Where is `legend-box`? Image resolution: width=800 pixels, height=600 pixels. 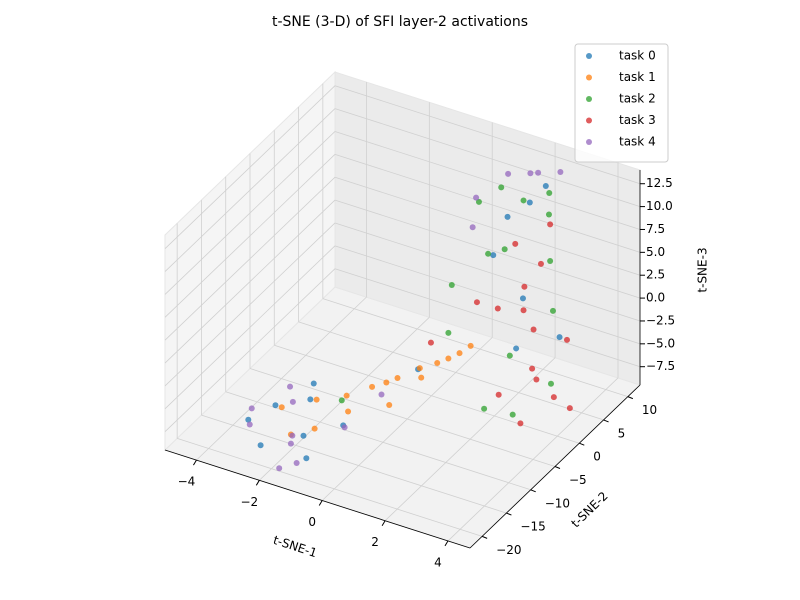 legend-box is located at coordinates (621, 103).